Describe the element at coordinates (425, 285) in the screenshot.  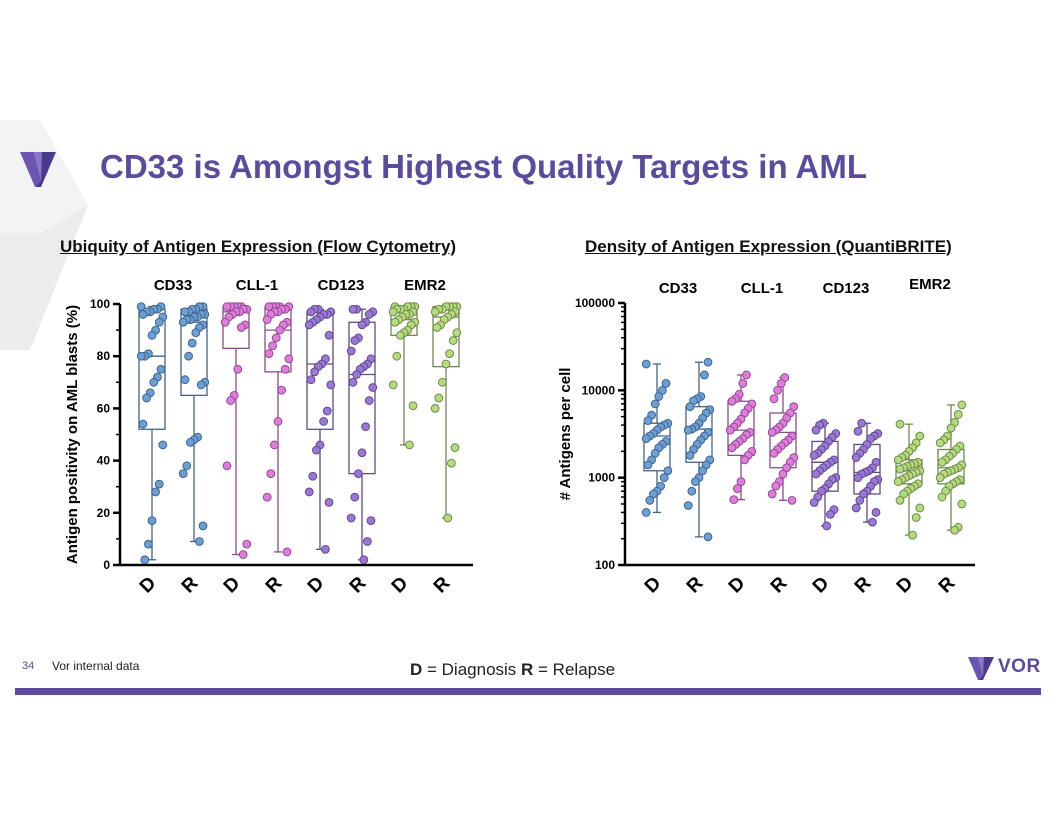
I see `group-label: EMR2` at that location.